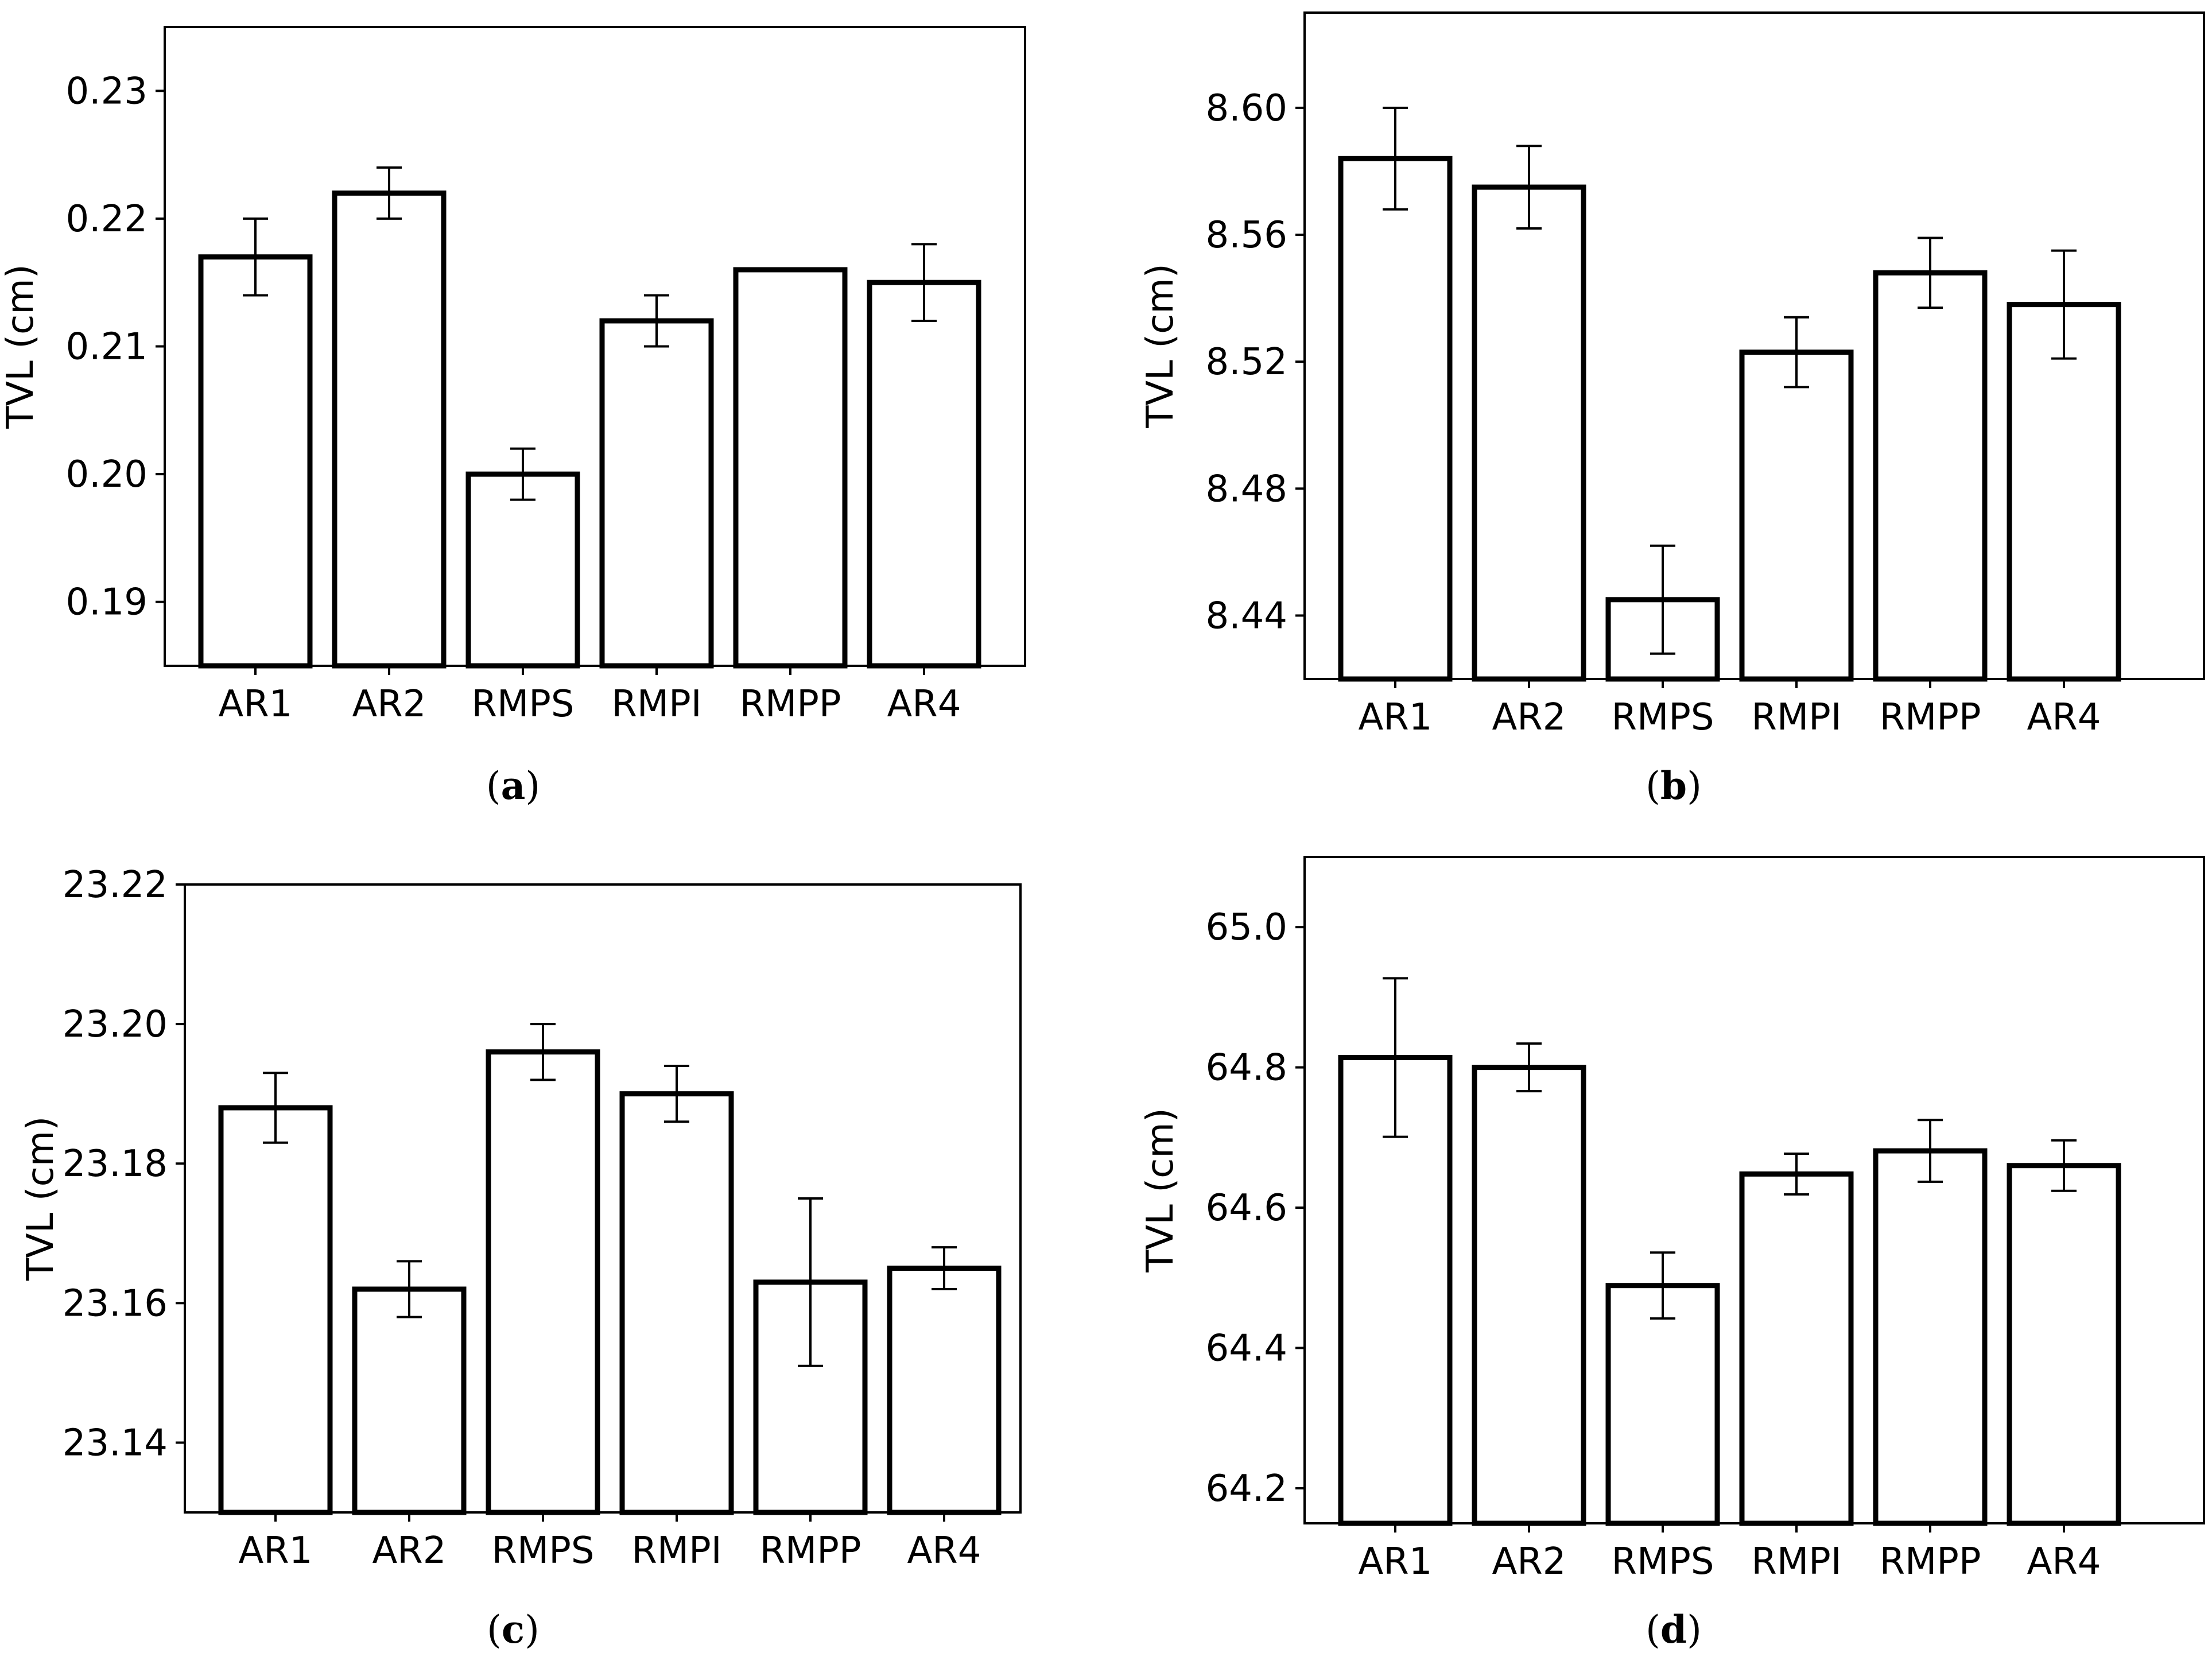  What do you see at coordinates (1796, 1174) in the screenshot?
I see `error-bar-d-RMPI` at bounding box center [1796, 1174].